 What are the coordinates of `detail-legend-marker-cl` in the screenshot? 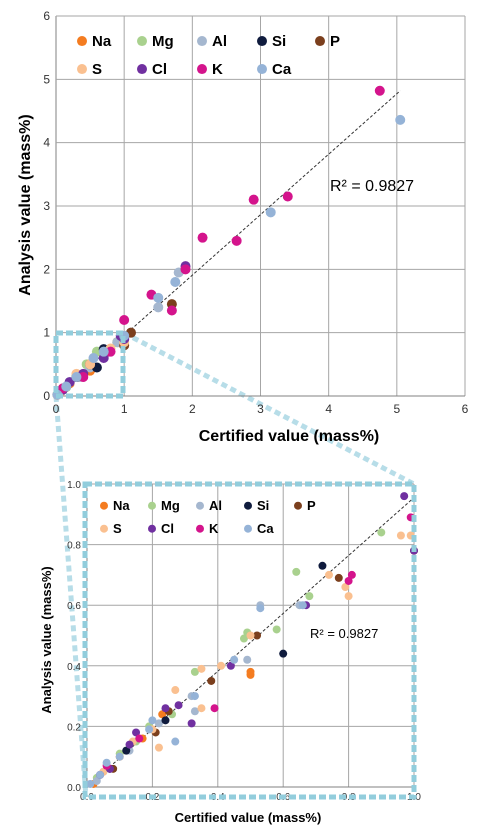 It's located at (152, 528).